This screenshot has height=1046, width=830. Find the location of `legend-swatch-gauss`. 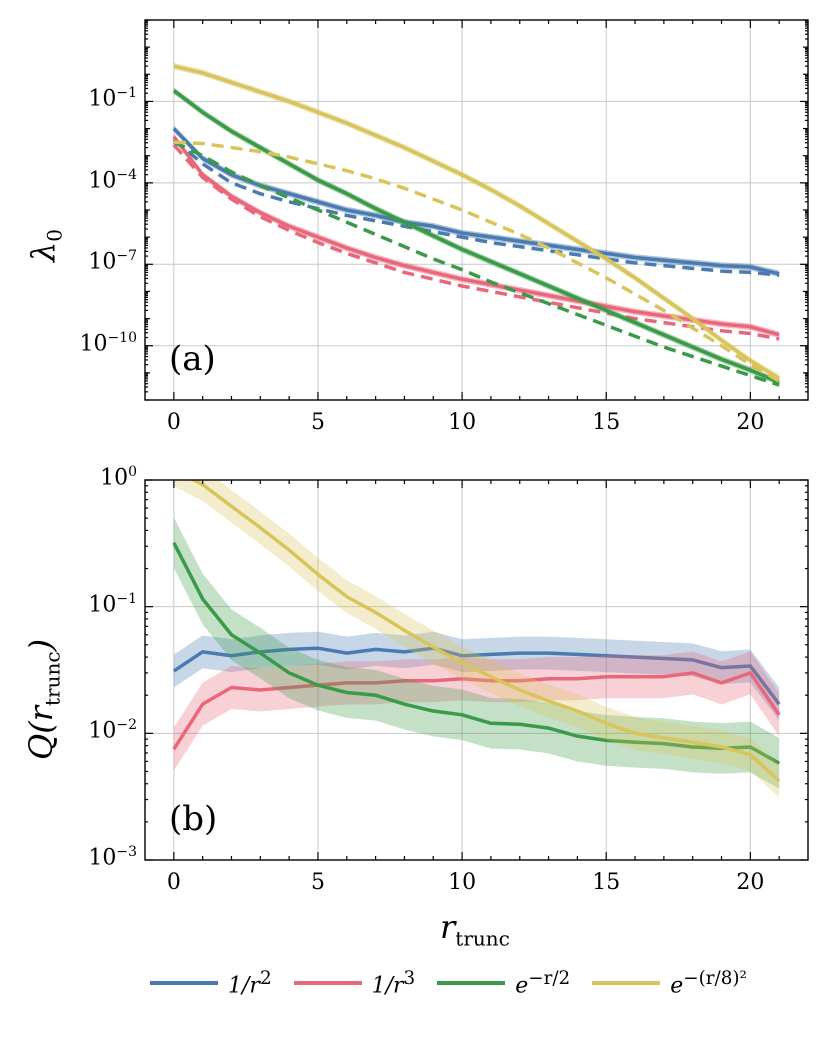

legend-swatch-gauss is located at coordinates (626, 983).